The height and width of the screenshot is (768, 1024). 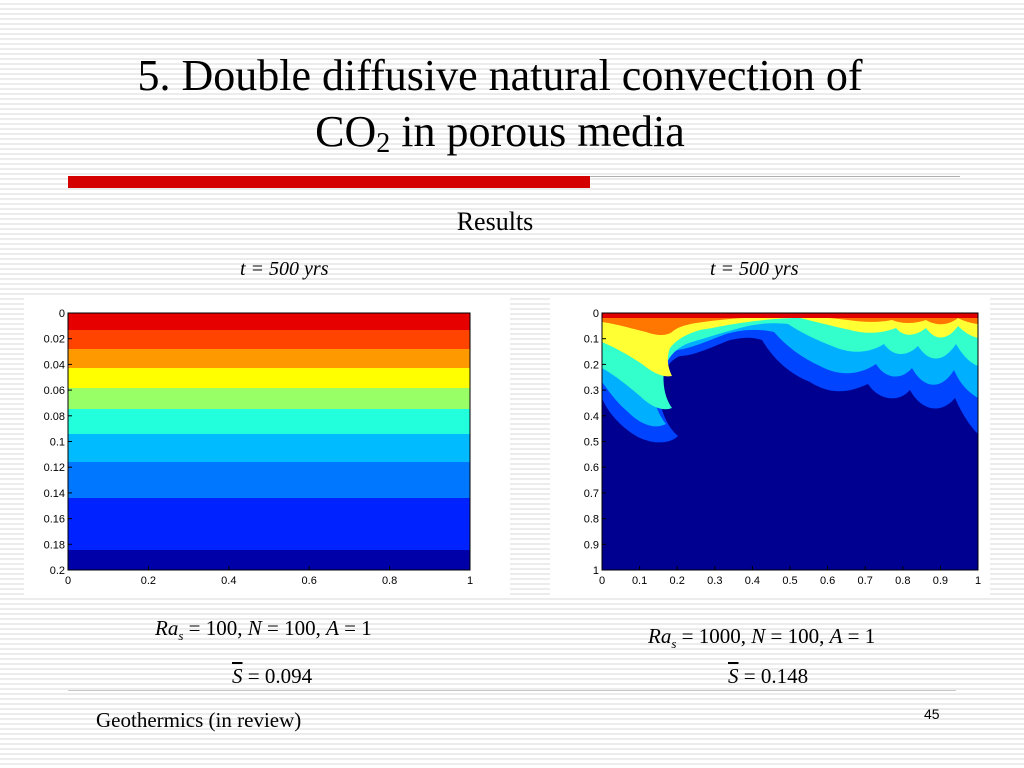 I want to click on left-parameters: Ras = 100, N = 100, A = 1, so click(x=263, y=630).